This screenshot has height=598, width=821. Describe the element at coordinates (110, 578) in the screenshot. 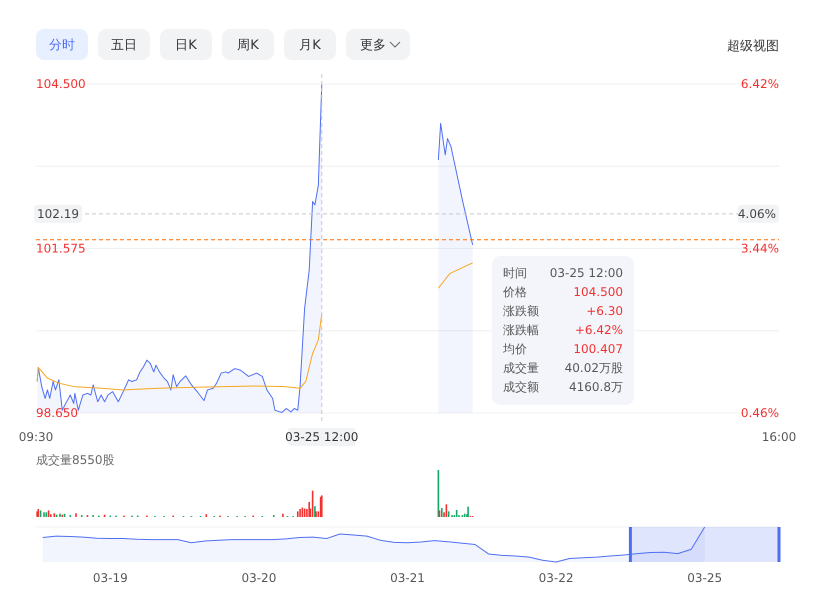

I see `x-tick-label: 03-19` at that location.